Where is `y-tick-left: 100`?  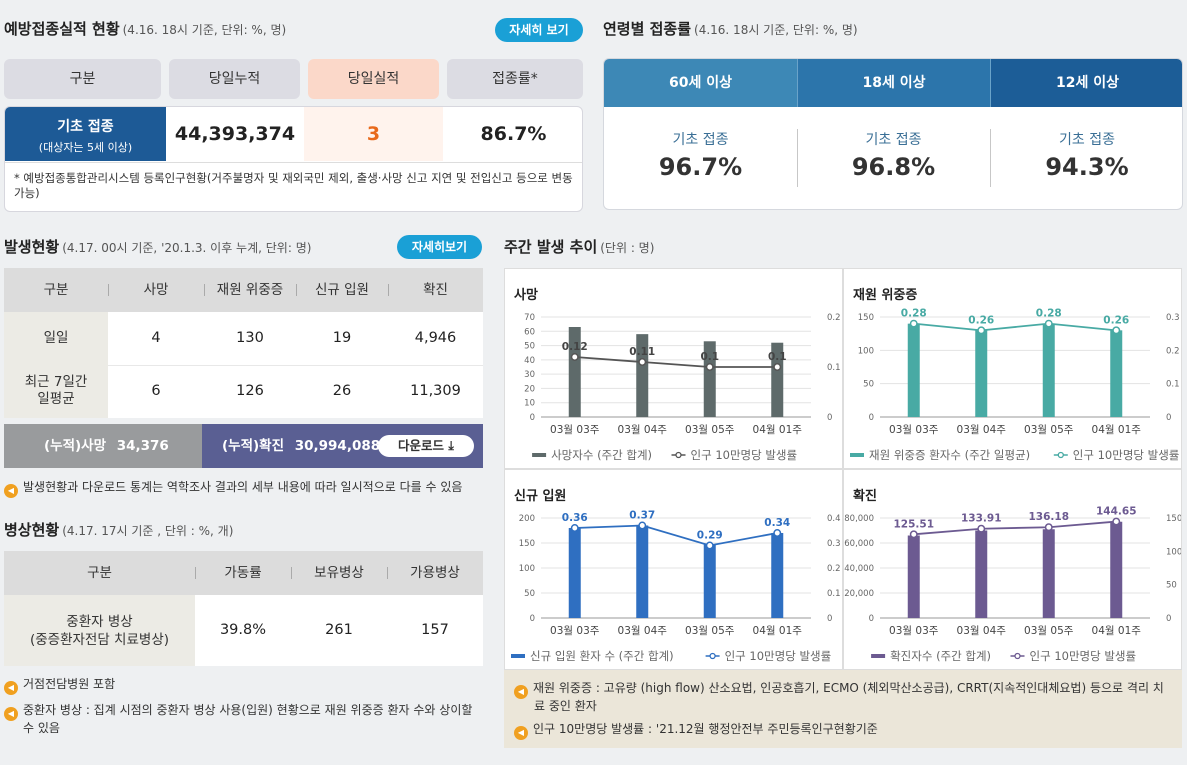
y-tick-left: 100 is located at coordinates (866, 351).